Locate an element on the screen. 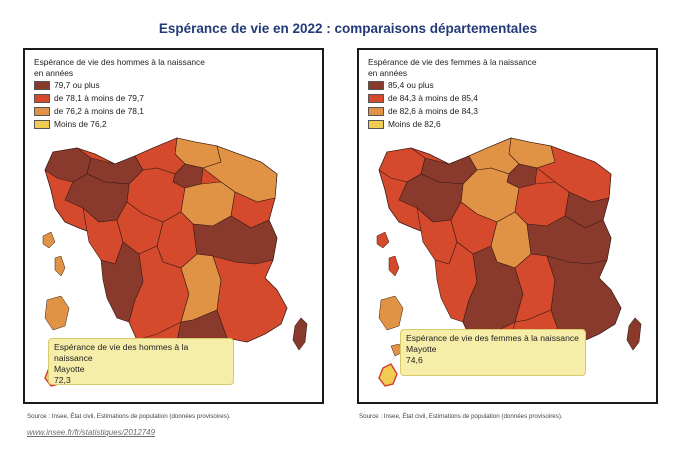 Image resolution: width=696 pixels, height=457 pixels. legend-item: Moins de 82,6 is located at coordinates (452, 124).